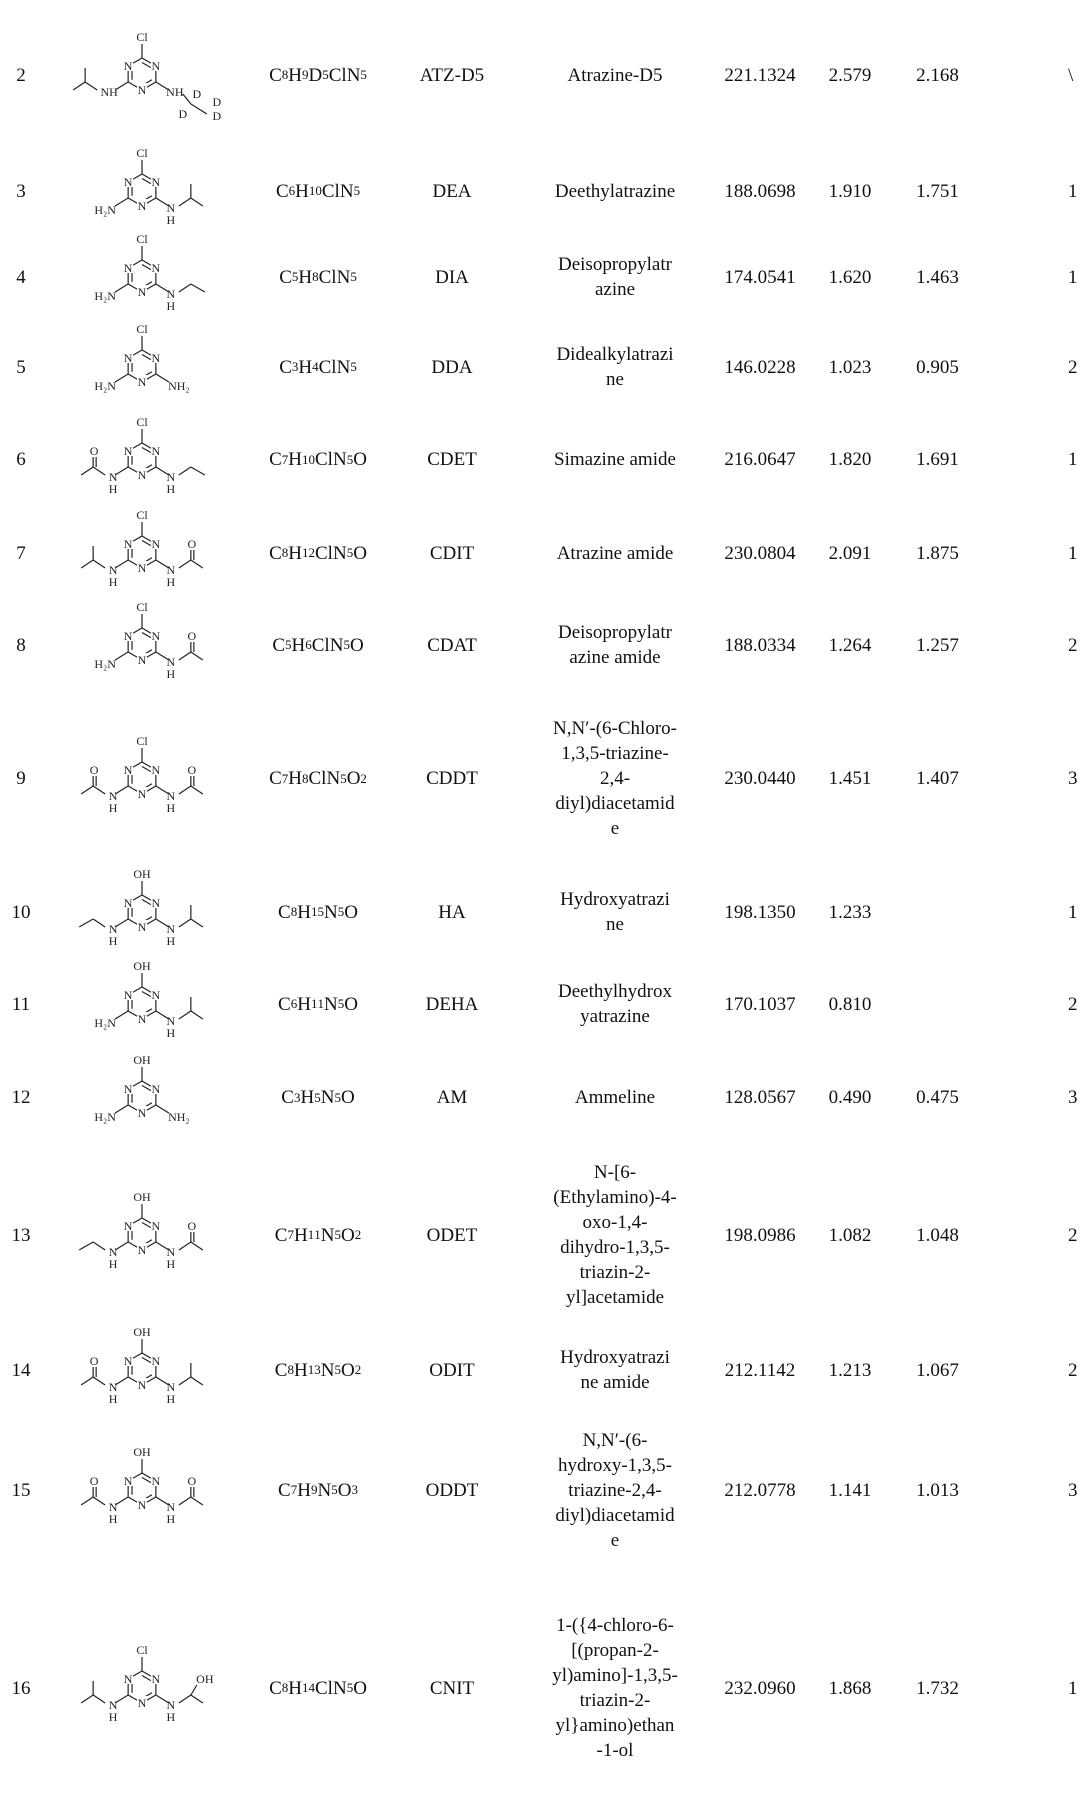 This screenshot has height=1811, width=1090. I want to click on dda-structure: N N N Cl H₂N NH₂, so click(142, 367).